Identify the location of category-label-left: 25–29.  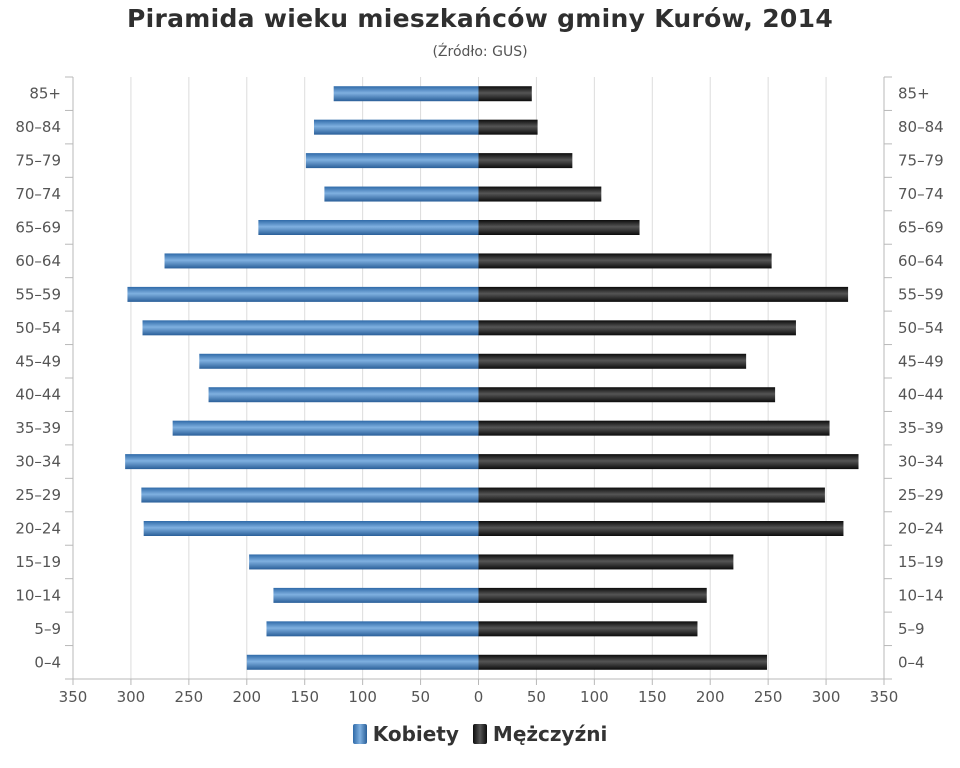
(38, 495).